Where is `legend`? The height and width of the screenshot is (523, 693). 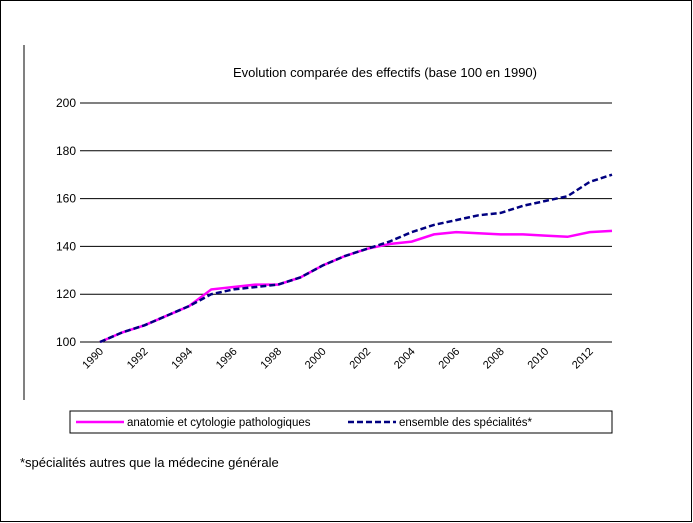
legend is located at coordinates (341, 422).